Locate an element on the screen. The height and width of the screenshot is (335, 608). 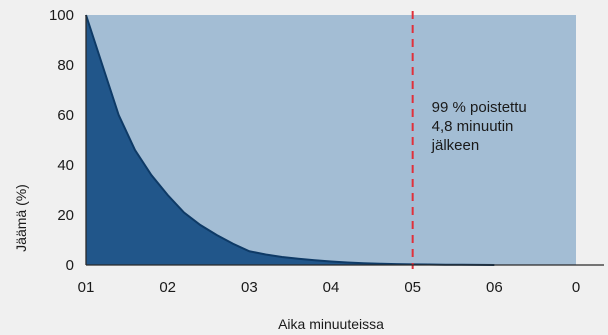
y-tick-label: 100 is located at coordinates (61, 15).